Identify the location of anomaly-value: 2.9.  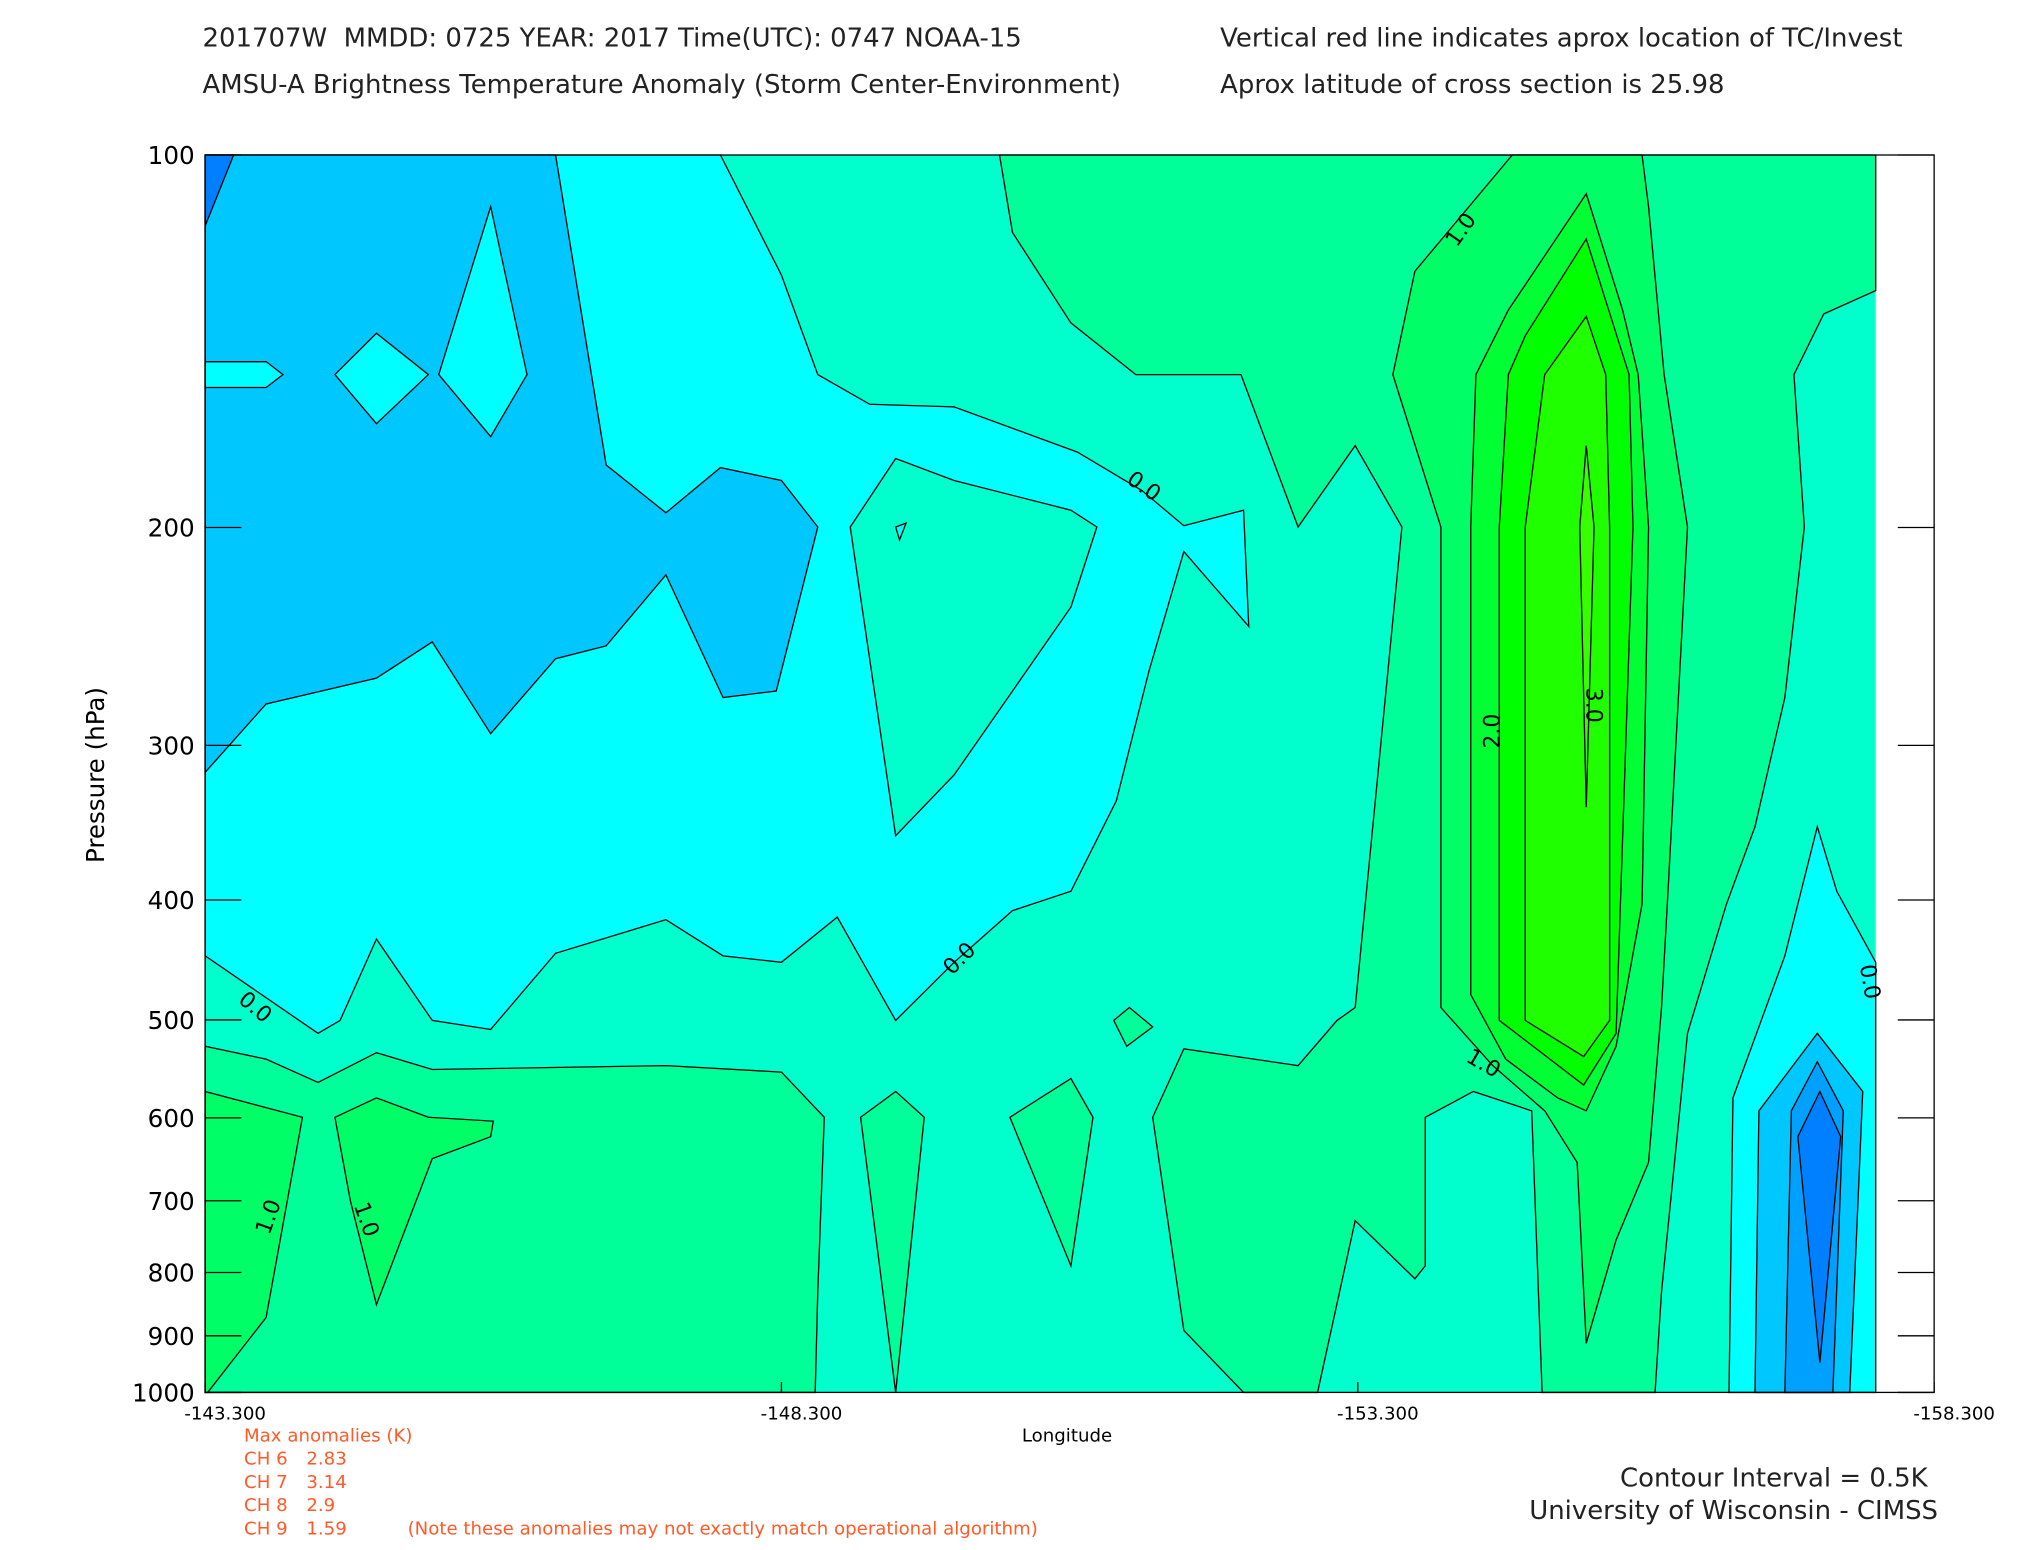
(320, 1505).